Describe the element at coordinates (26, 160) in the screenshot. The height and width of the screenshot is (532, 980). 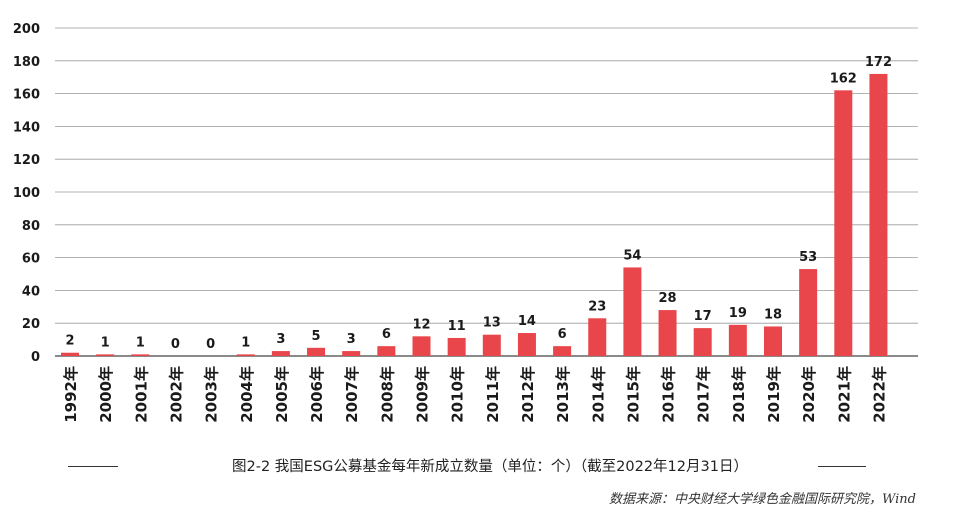
I see `y-tick-label: 120` at that location.